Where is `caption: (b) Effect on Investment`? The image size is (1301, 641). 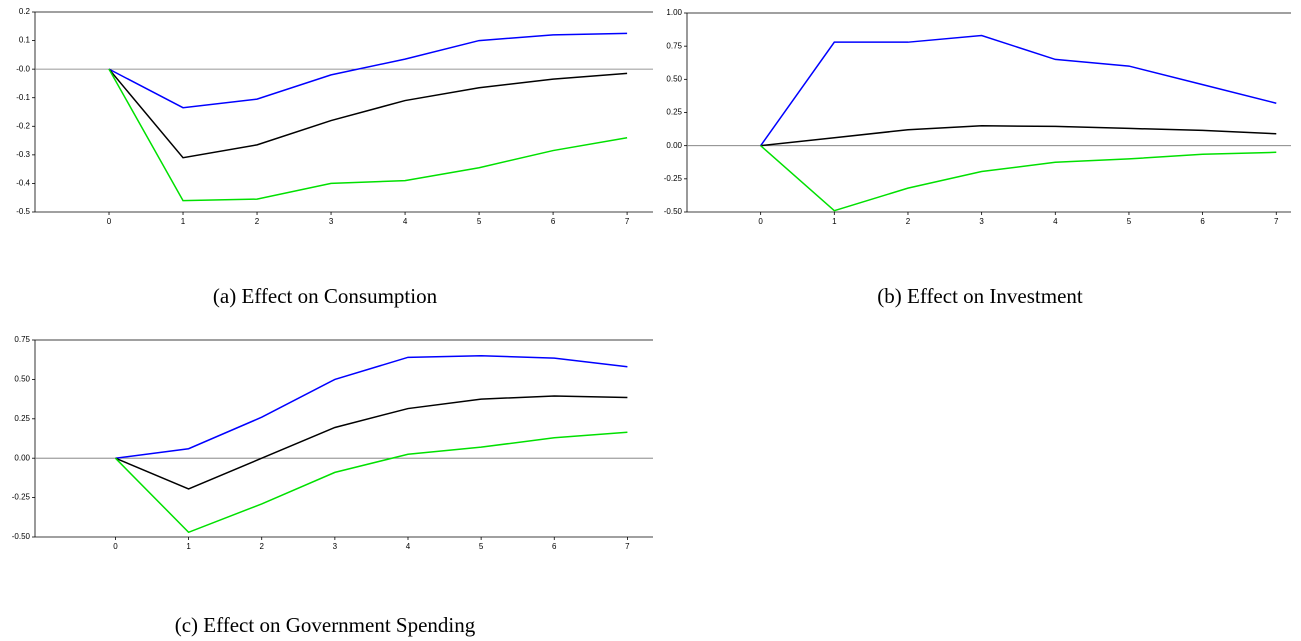
caption: (b) Effect on Investment is located at coordinates (980, 296).